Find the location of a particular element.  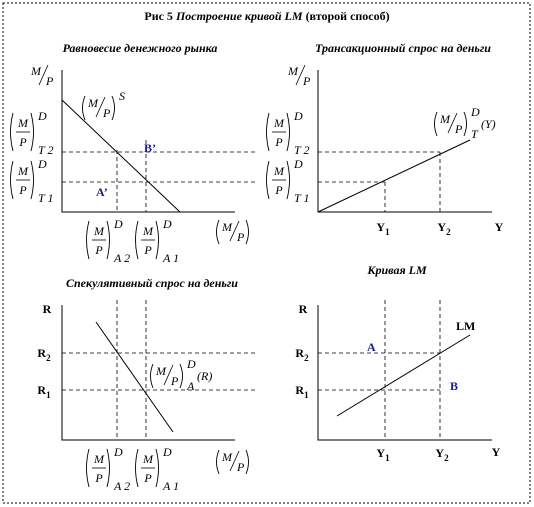

transaction-demand-line is located at coordinates (394, 176).